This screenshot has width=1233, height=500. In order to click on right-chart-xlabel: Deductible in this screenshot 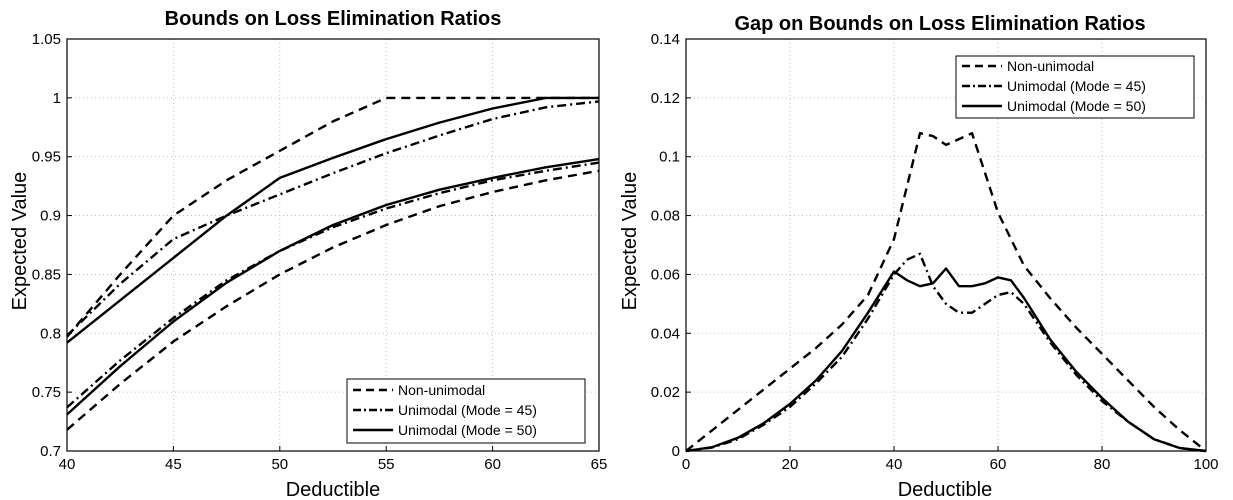, I will do `click(945, 489)`.